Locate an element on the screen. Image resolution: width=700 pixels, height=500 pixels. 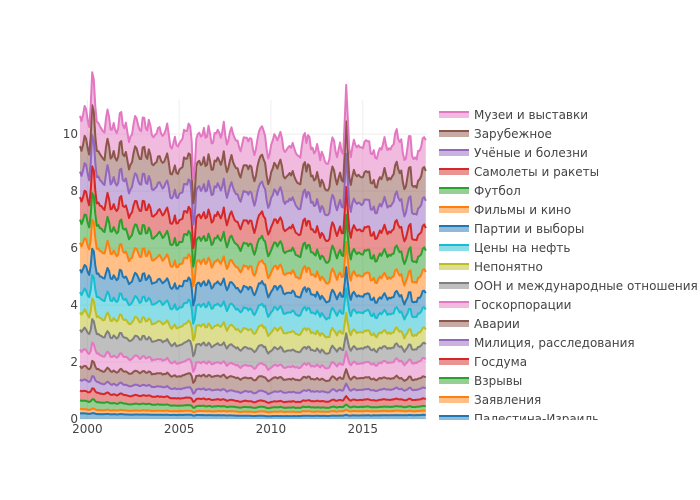
legend-item: Самолеты и ракеты is located at coordinates (519, 172).